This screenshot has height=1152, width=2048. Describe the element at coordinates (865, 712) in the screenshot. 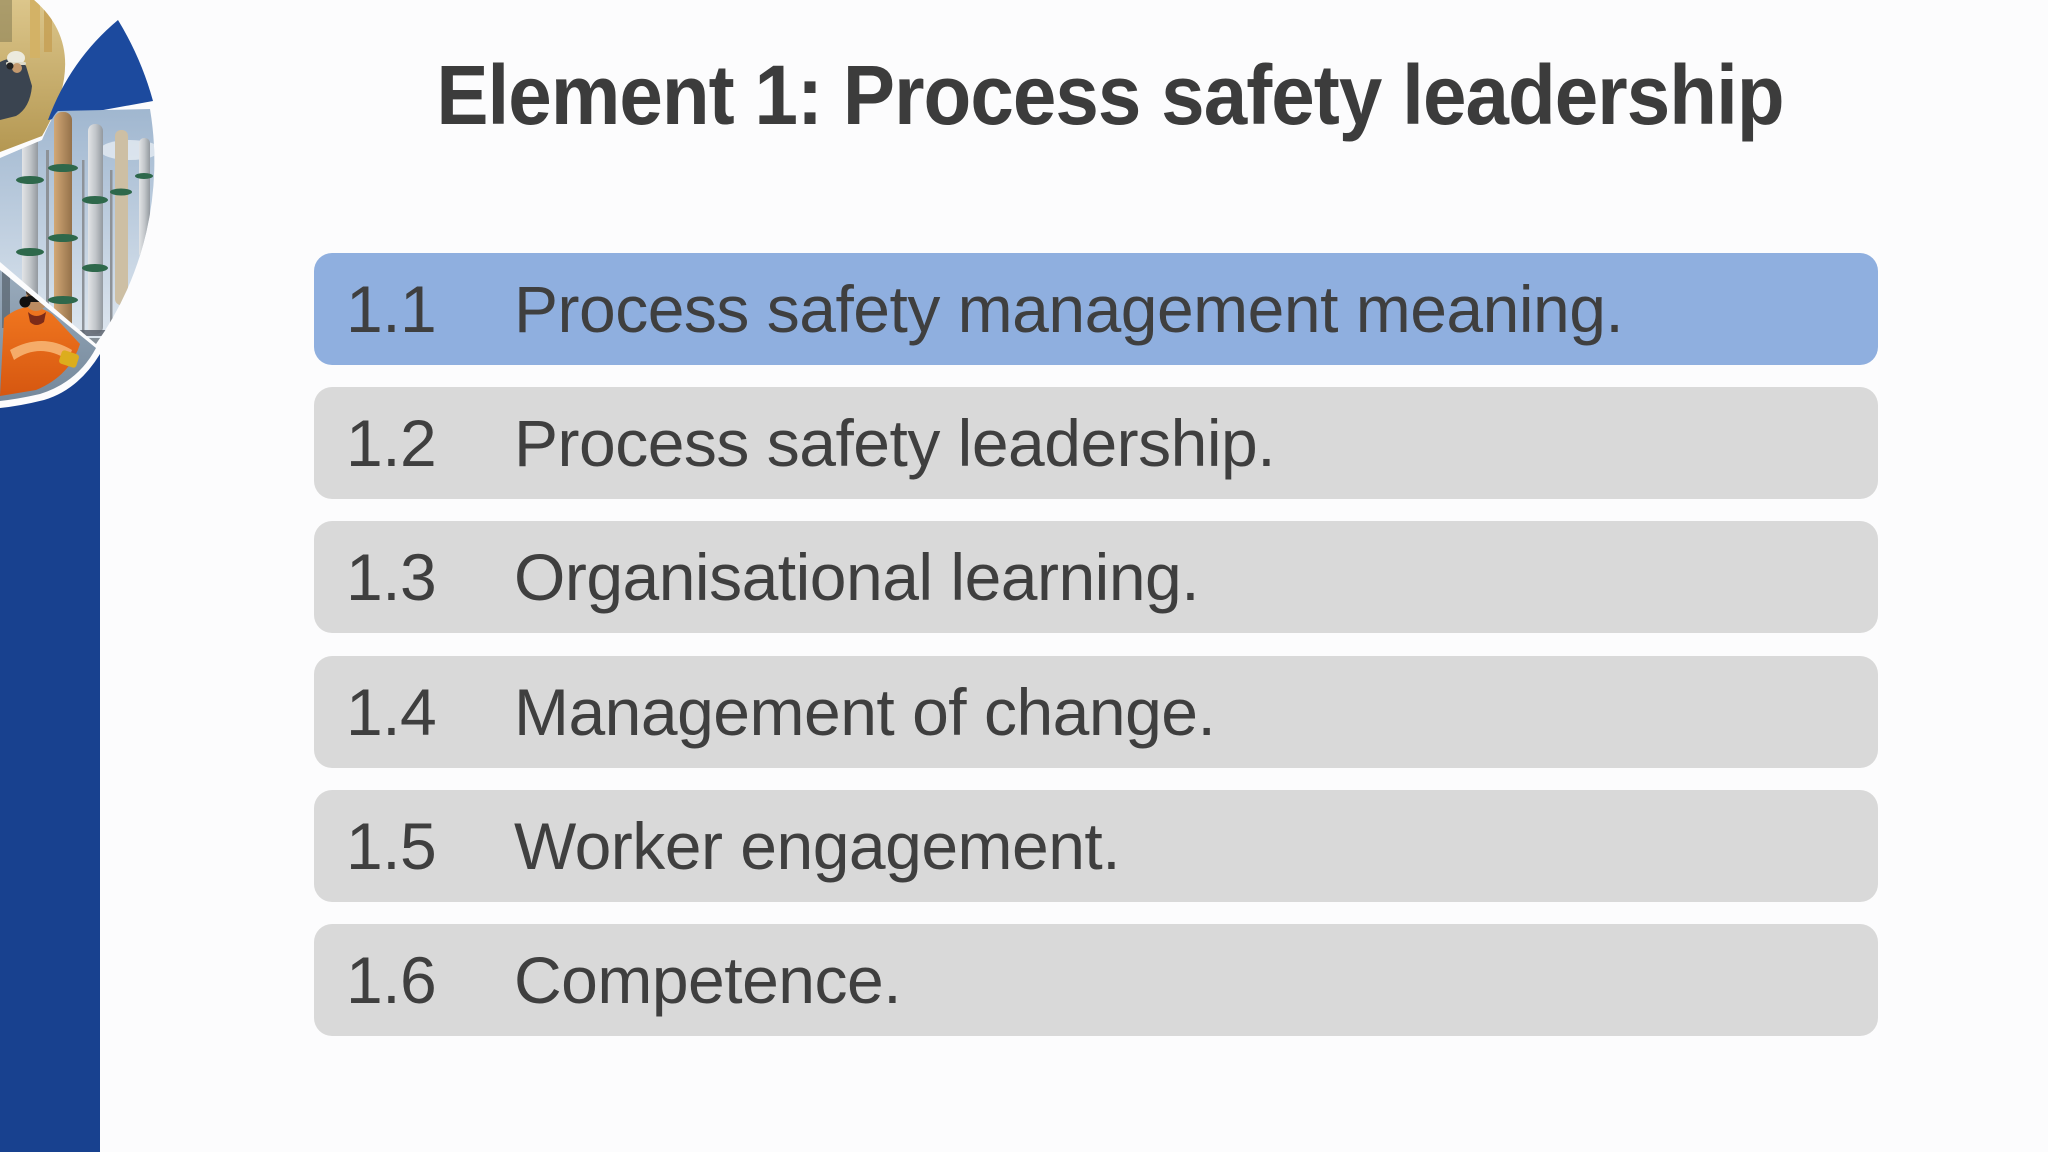

I see `item-label: Management of change.` at that location.